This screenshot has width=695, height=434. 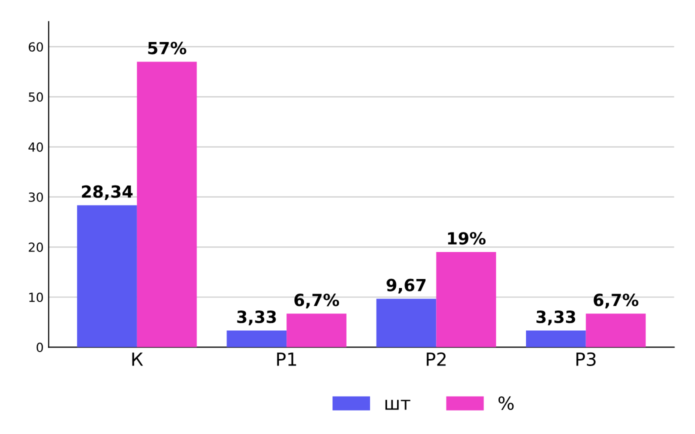 What do you see at coordinates (397, 405) in the screenshot?
I see `legend-label: шт` at bounding box center [397, 405].